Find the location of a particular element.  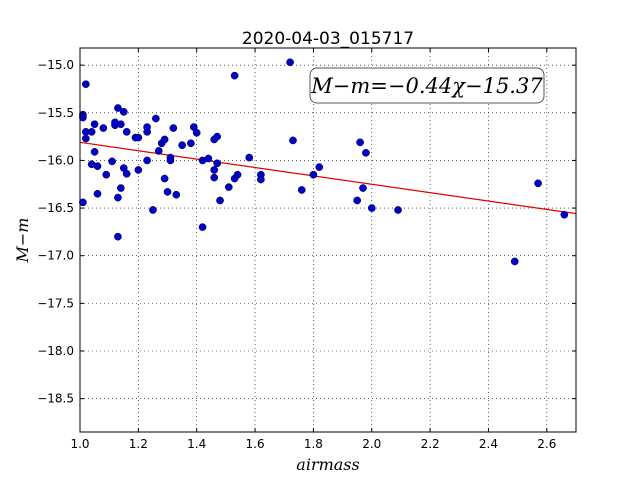

y-tick-label: −15.5 is located at coordinates (55, 113).